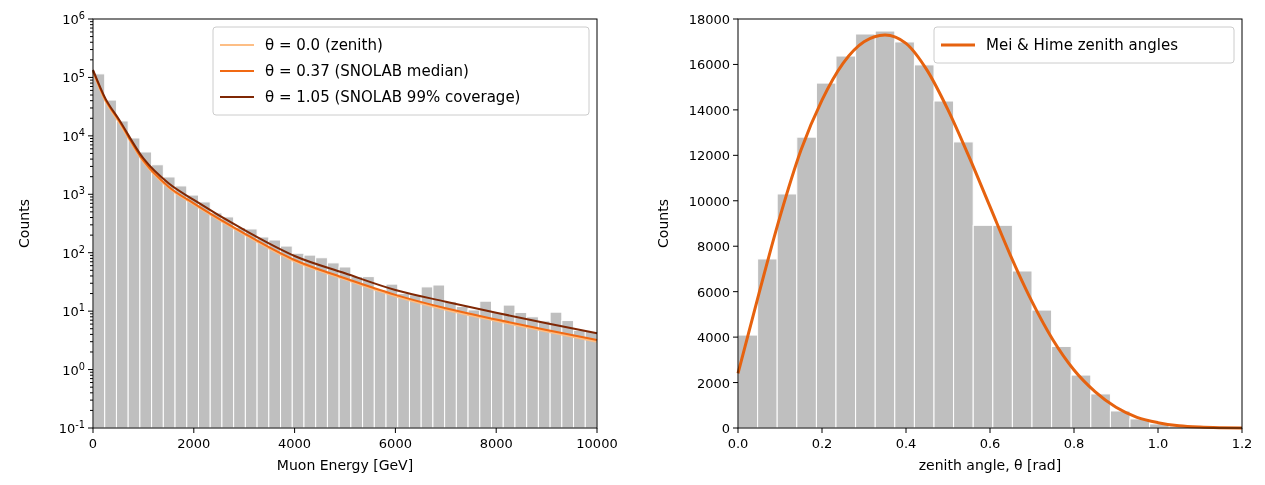 The image size is (1265, 485). What do you see at coordinates (367, 71) in the screenshot?
I see `legend-label: θ = 0.37 (SNOLAB median)` at bounding box center [367, 71].